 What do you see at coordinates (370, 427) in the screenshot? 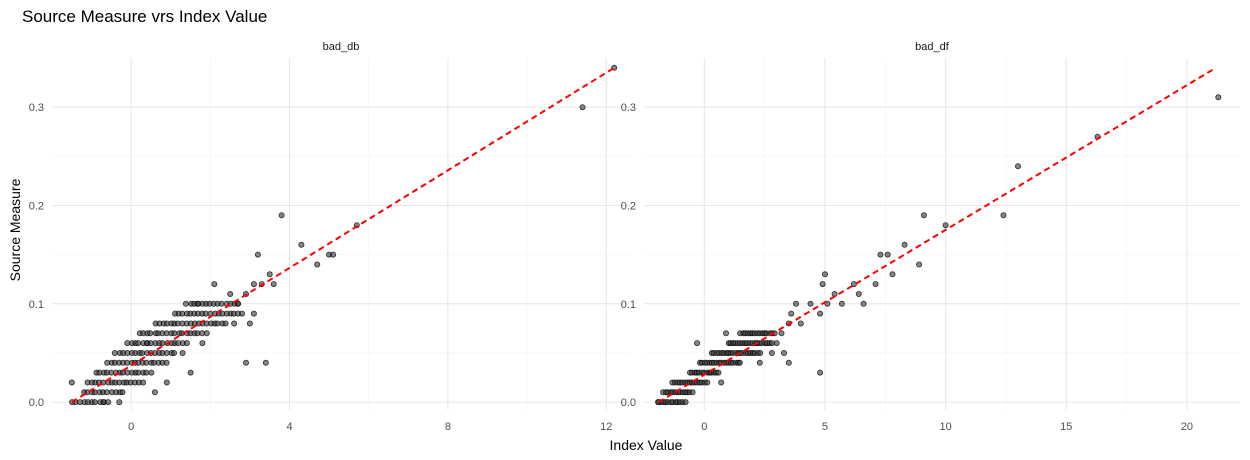
I see `x-tick-labels: 0 4 8 12` at bounding box center [370, 427].